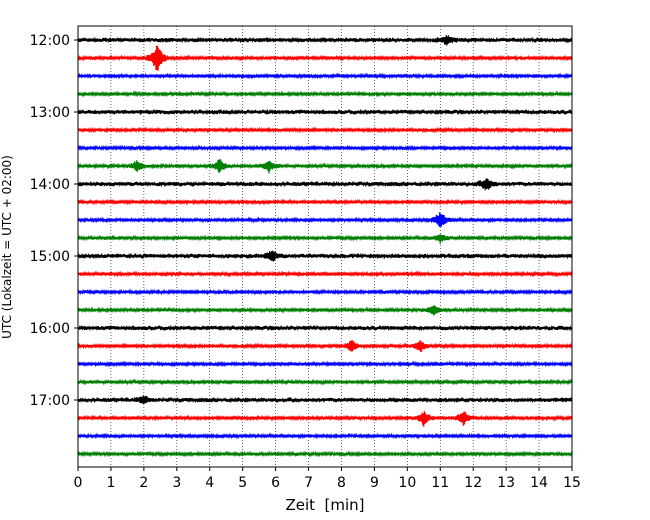 The width and height of the screenshot is (650, 520). I want to click on x-tick-label: 11, so click(440, 483).